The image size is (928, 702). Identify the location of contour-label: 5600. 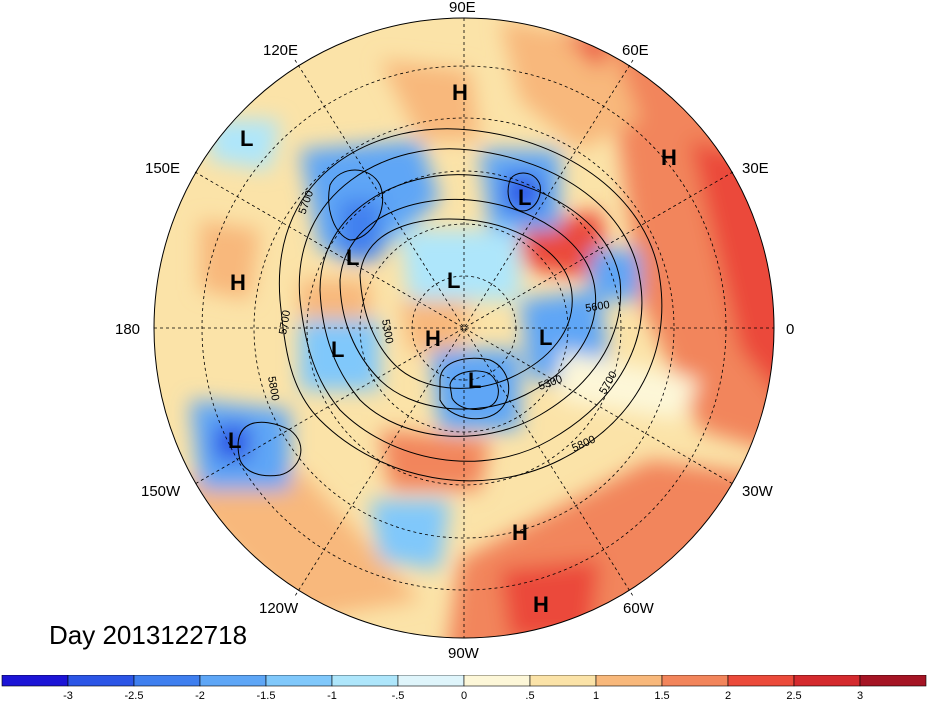
(597, 307).